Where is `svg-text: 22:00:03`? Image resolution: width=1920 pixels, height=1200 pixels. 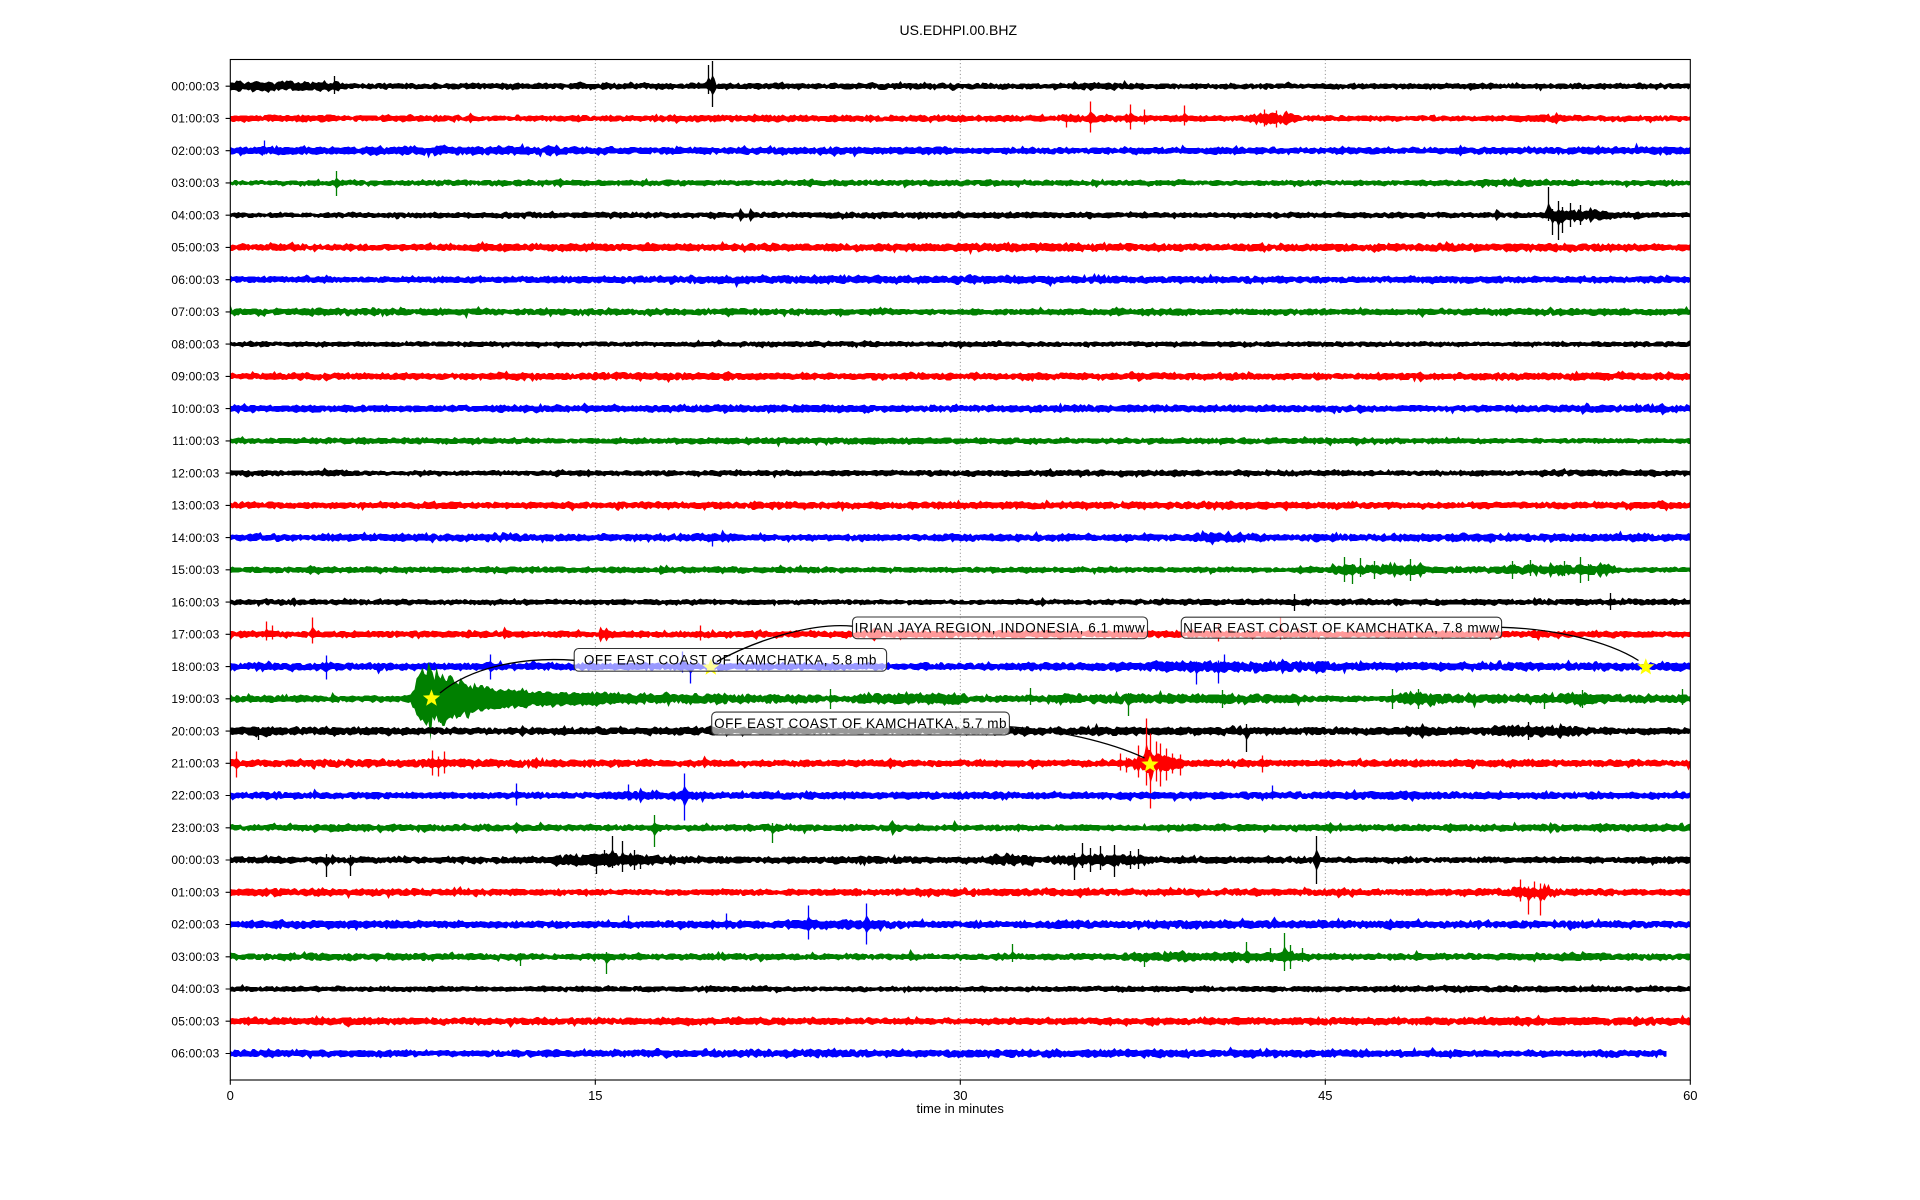 svg-text: 22:00:03 is located at coordinates (195, 796).